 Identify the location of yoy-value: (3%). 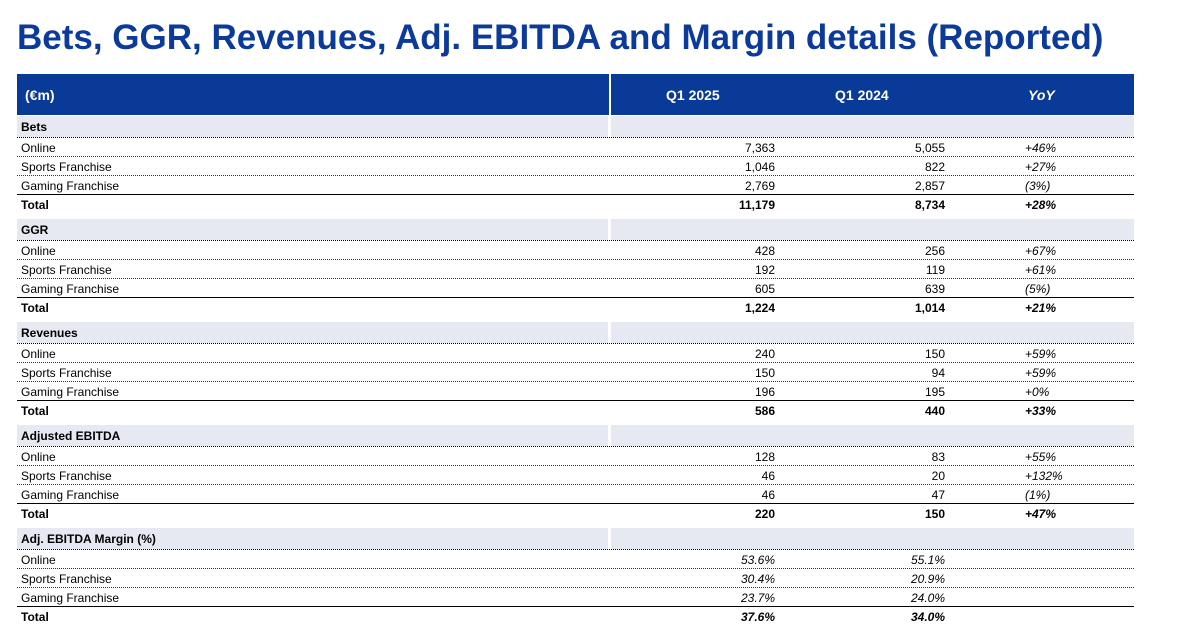
(1038, 186).